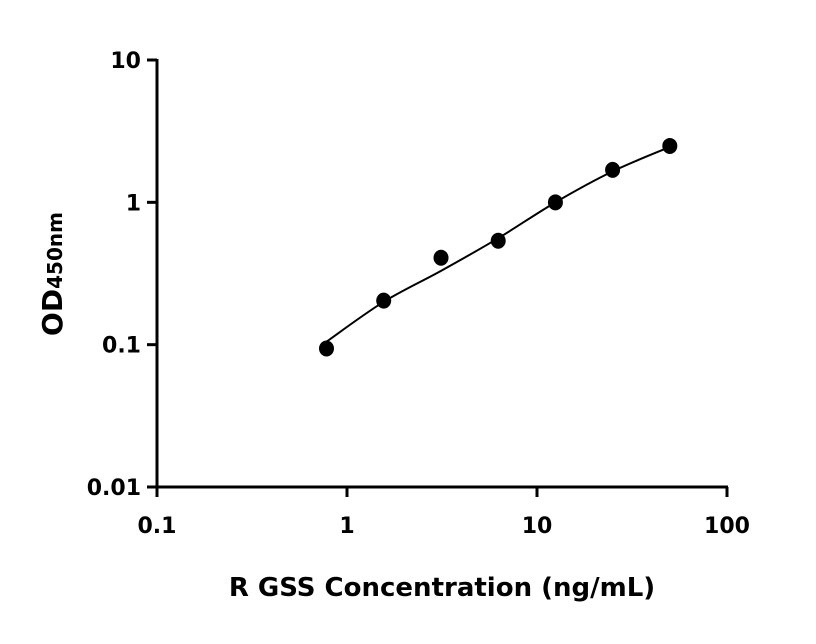 This screenshot has width=816, height=644. Describe the element at coordinates (125, 61) in the screenshot. I see `y-tick-label: 10` at that location.